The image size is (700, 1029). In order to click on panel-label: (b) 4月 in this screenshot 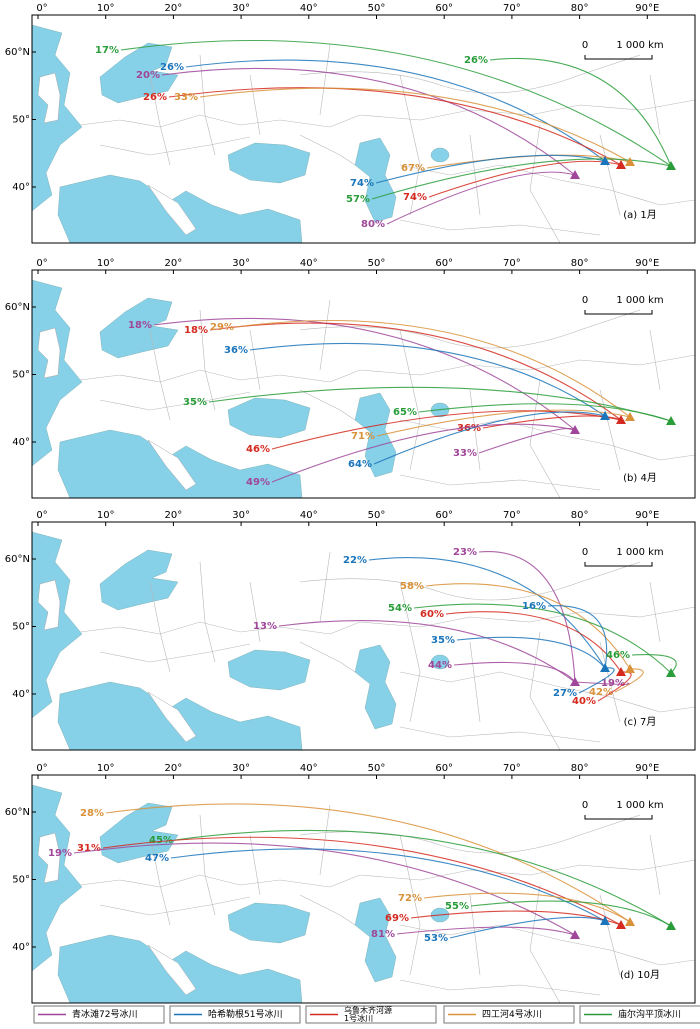, I will do `click(640, 478)`.